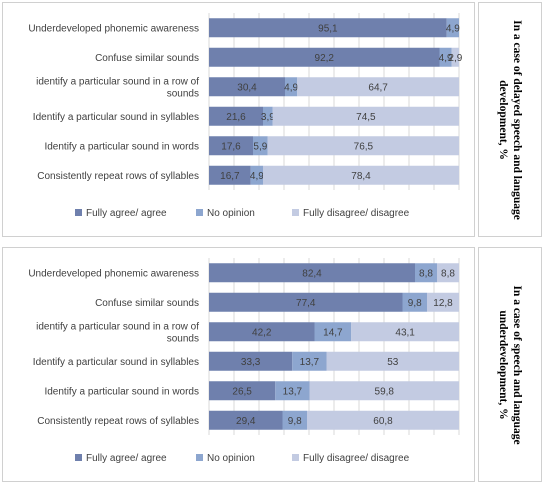 The image size is (544, 486). Describe the element at coordinates (262, 332) in the screenshot. I see `data-label: 42,2` at that location.